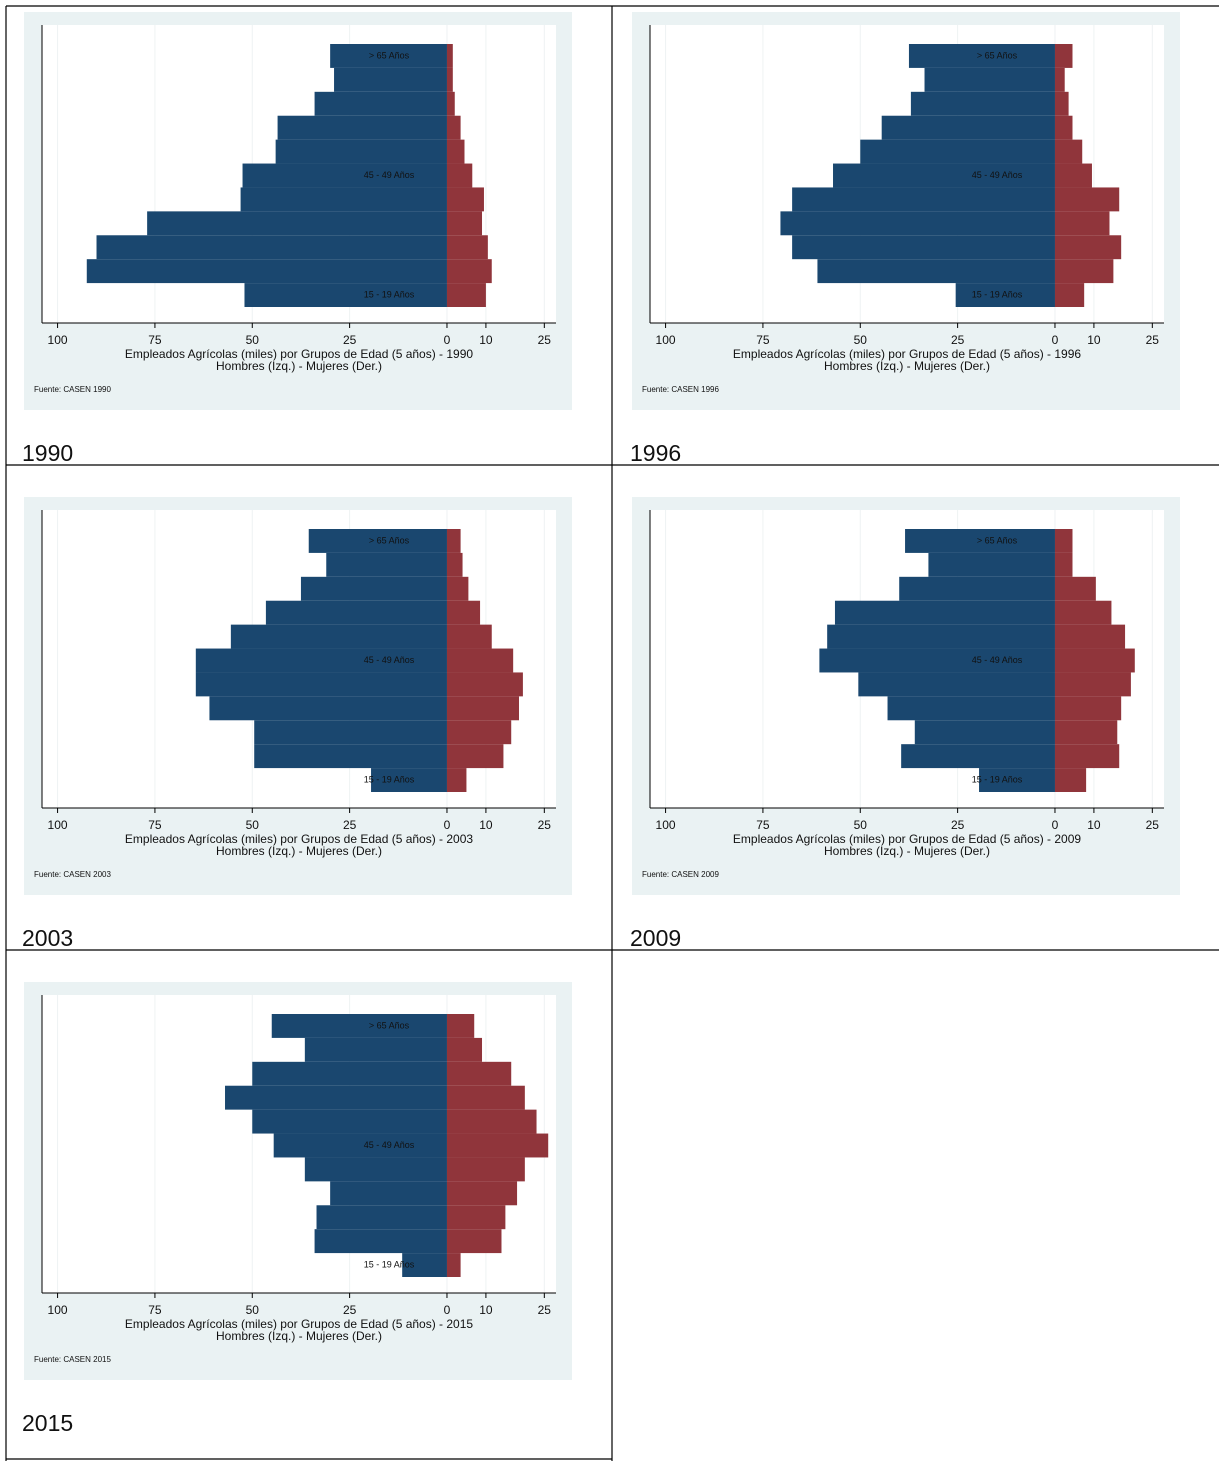  I want to click on cell-caption: 1990, so click(47, 453).